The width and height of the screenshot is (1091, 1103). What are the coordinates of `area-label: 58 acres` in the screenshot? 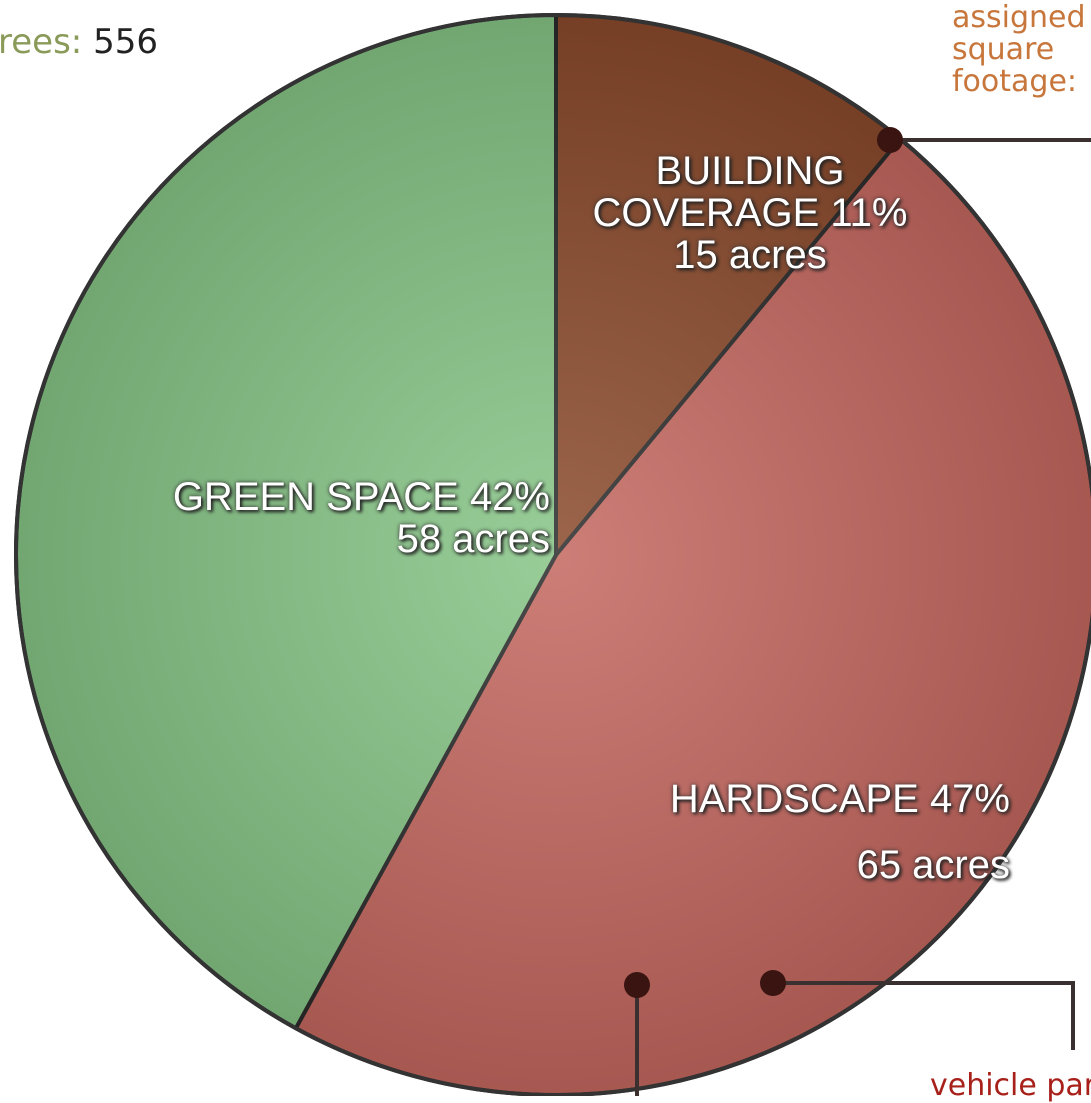 It's located at (473, 539).